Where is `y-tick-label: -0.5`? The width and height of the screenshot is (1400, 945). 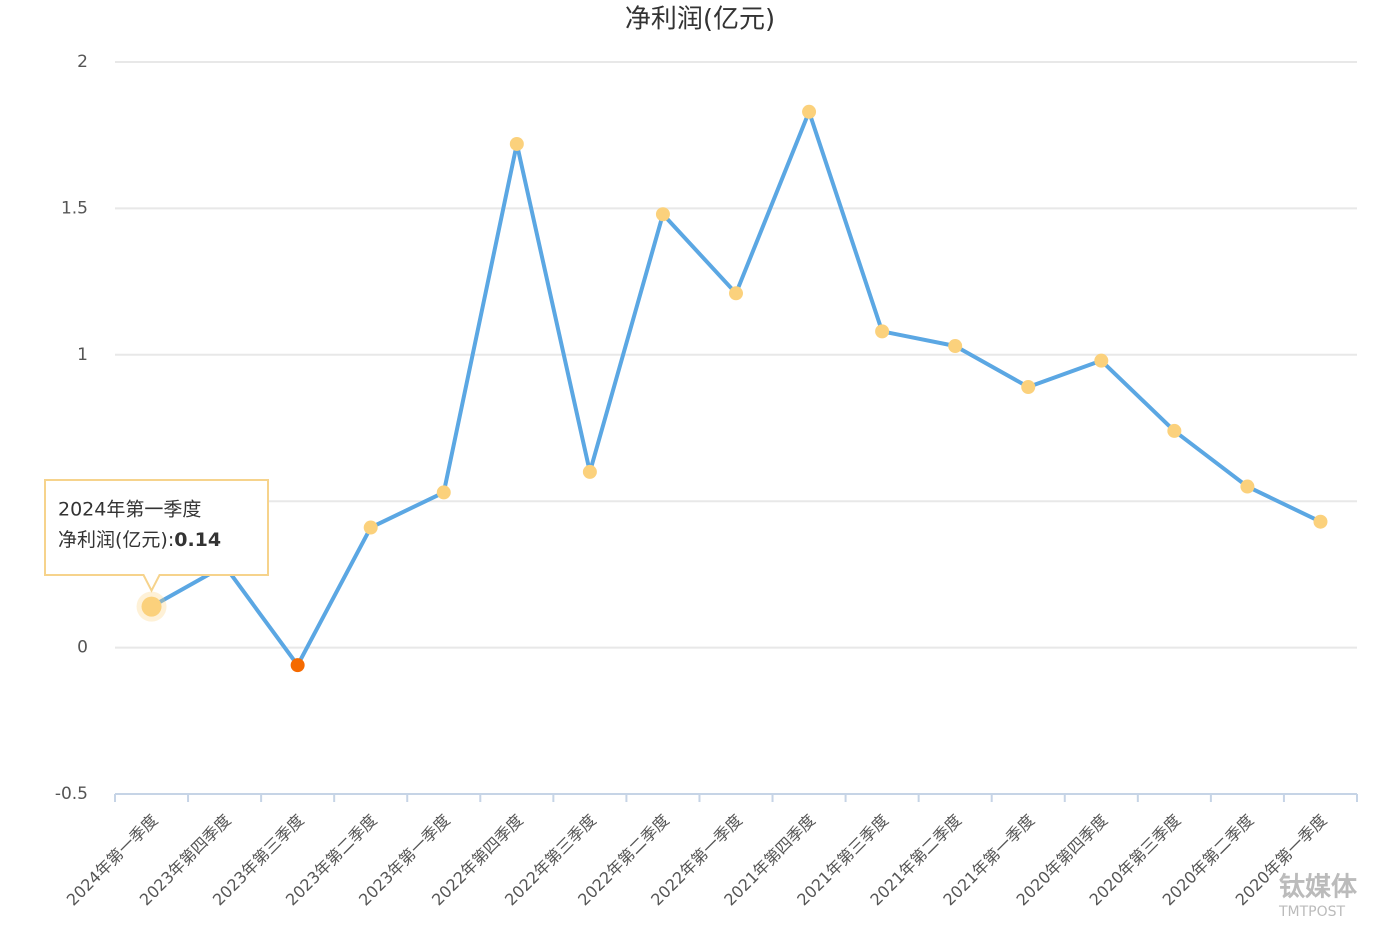
y-tick-label: -0.5 is located at coordinates (71, 794).